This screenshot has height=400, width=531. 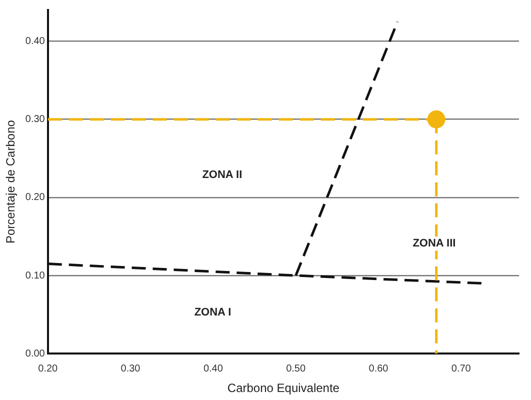 What do you see at coordinates (213, 368) in the screenshot?
I see `x-tick-label: 0.40` at bounding box center [213, 368].